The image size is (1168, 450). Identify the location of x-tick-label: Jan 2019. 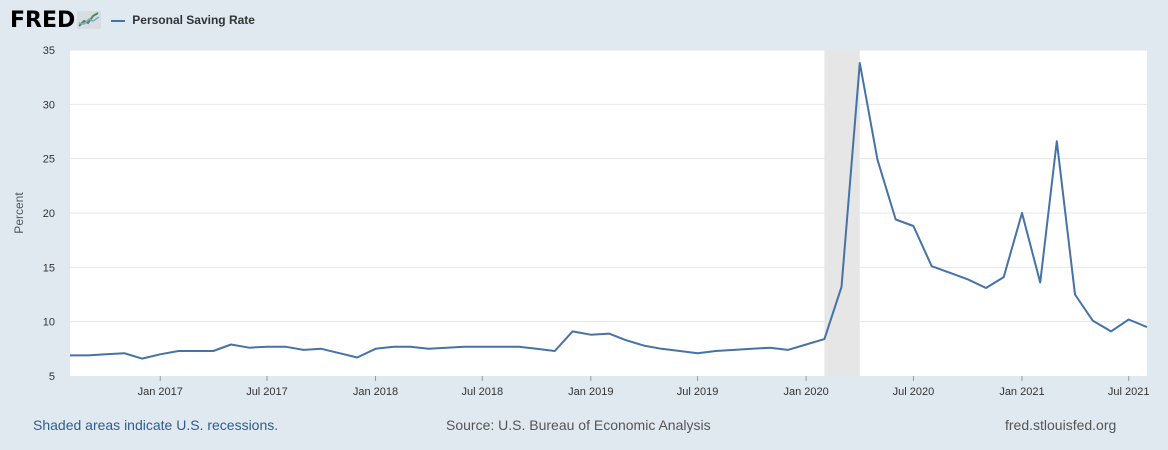
(590, 392).